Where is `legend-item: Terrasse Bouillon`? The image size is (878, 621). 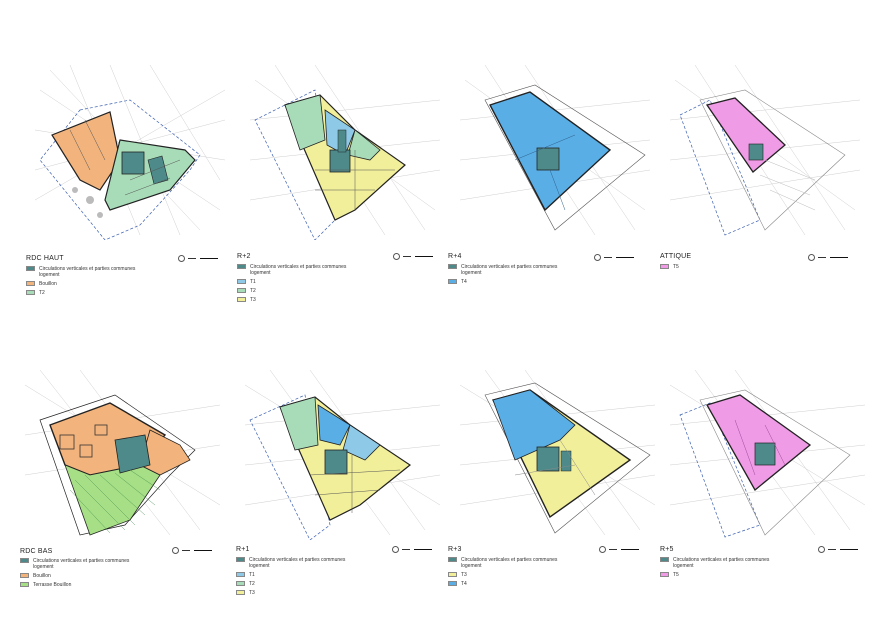 legend-item: Terrasse Bouillon is located at coordinates (81, 585).